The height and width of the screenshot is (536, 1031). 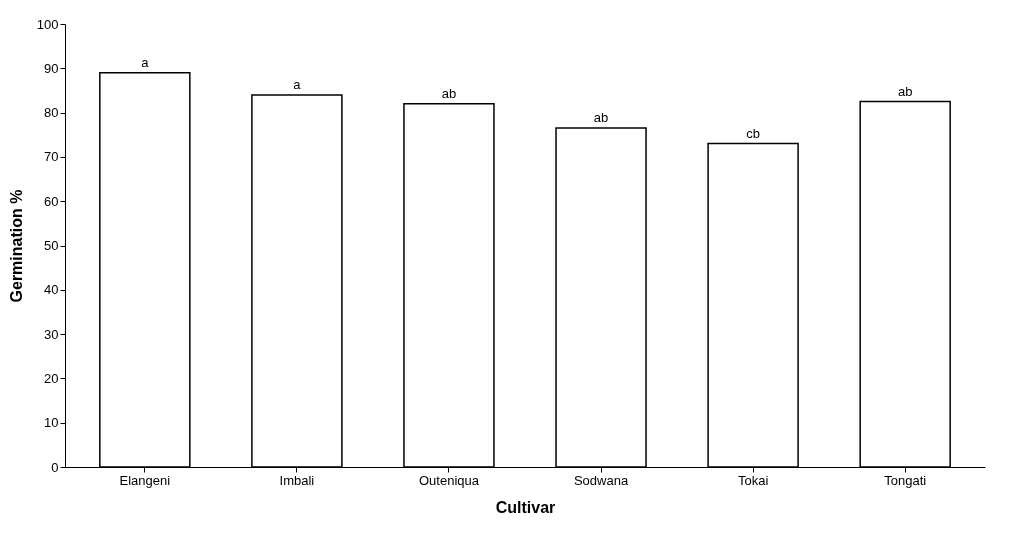 What do you see at coordinates (55, 467) in the screenshot?
I see `y-tick-label: 0` at bounding box center [55, 467].